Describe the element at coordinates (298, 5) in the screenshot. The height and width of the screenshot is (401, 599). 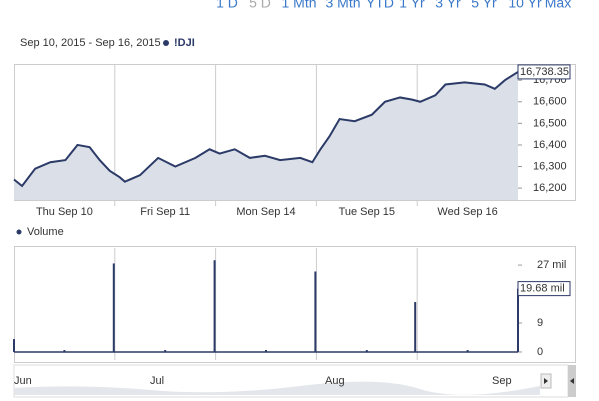
I see `range-button: 1 Mth` at that location.